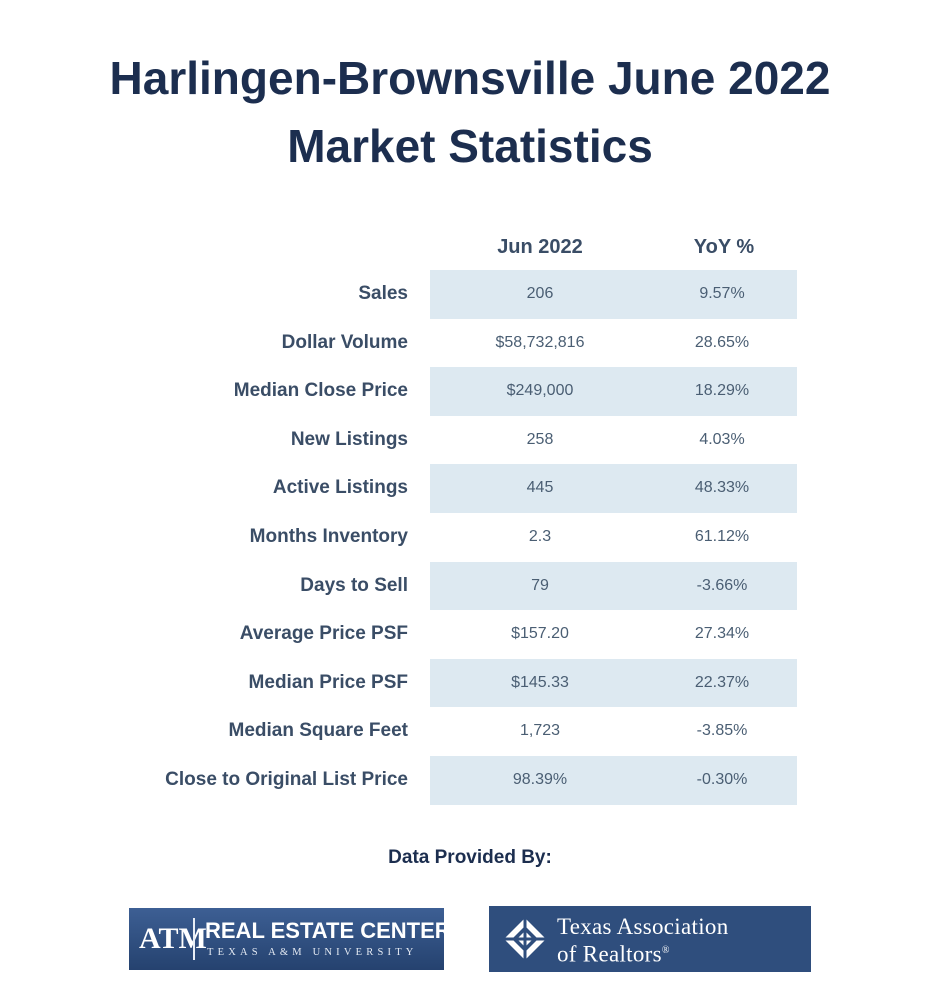 This screenshot has height=1000, width=940. What do you see at coordinates (722, 634) in the screenshot?
I see `row-yoy: 27.34%` at bounding box center [722, 634].